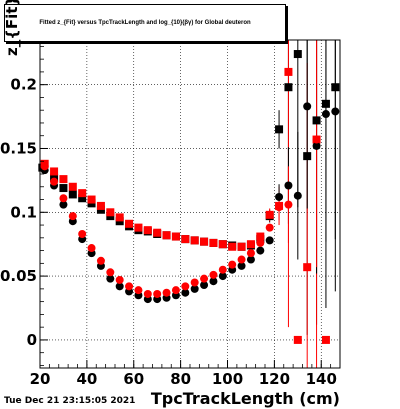 Image resolution: width=400 pixels, height=409 pixels. I want to click on timestamp-footer: Tue Dec 21 23:15:05 2021, so click(70, 401).